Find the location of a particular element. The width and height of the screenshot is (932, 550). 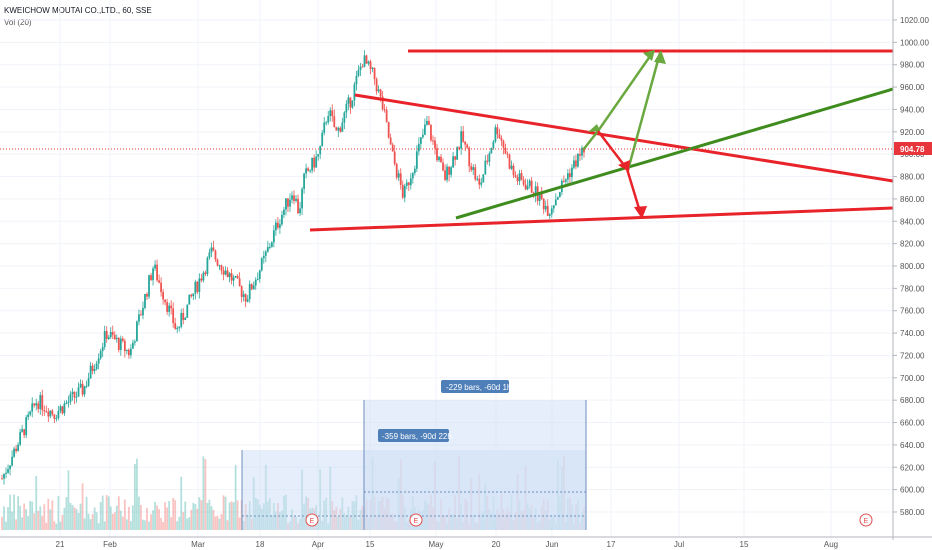

time-tick-label: 20 is located at coordinates (496, 544).